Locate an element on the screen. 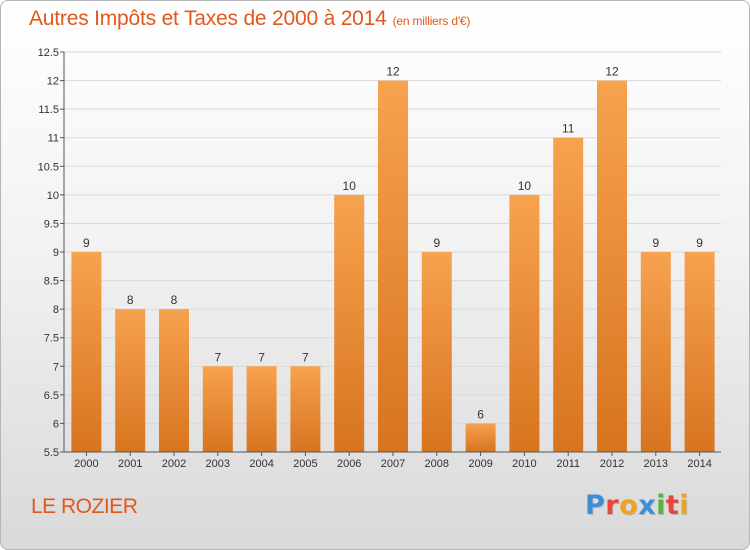 This screenshot has width=750, height=550. y-tick-label: 6.5 is located at coordinates (51, 396).